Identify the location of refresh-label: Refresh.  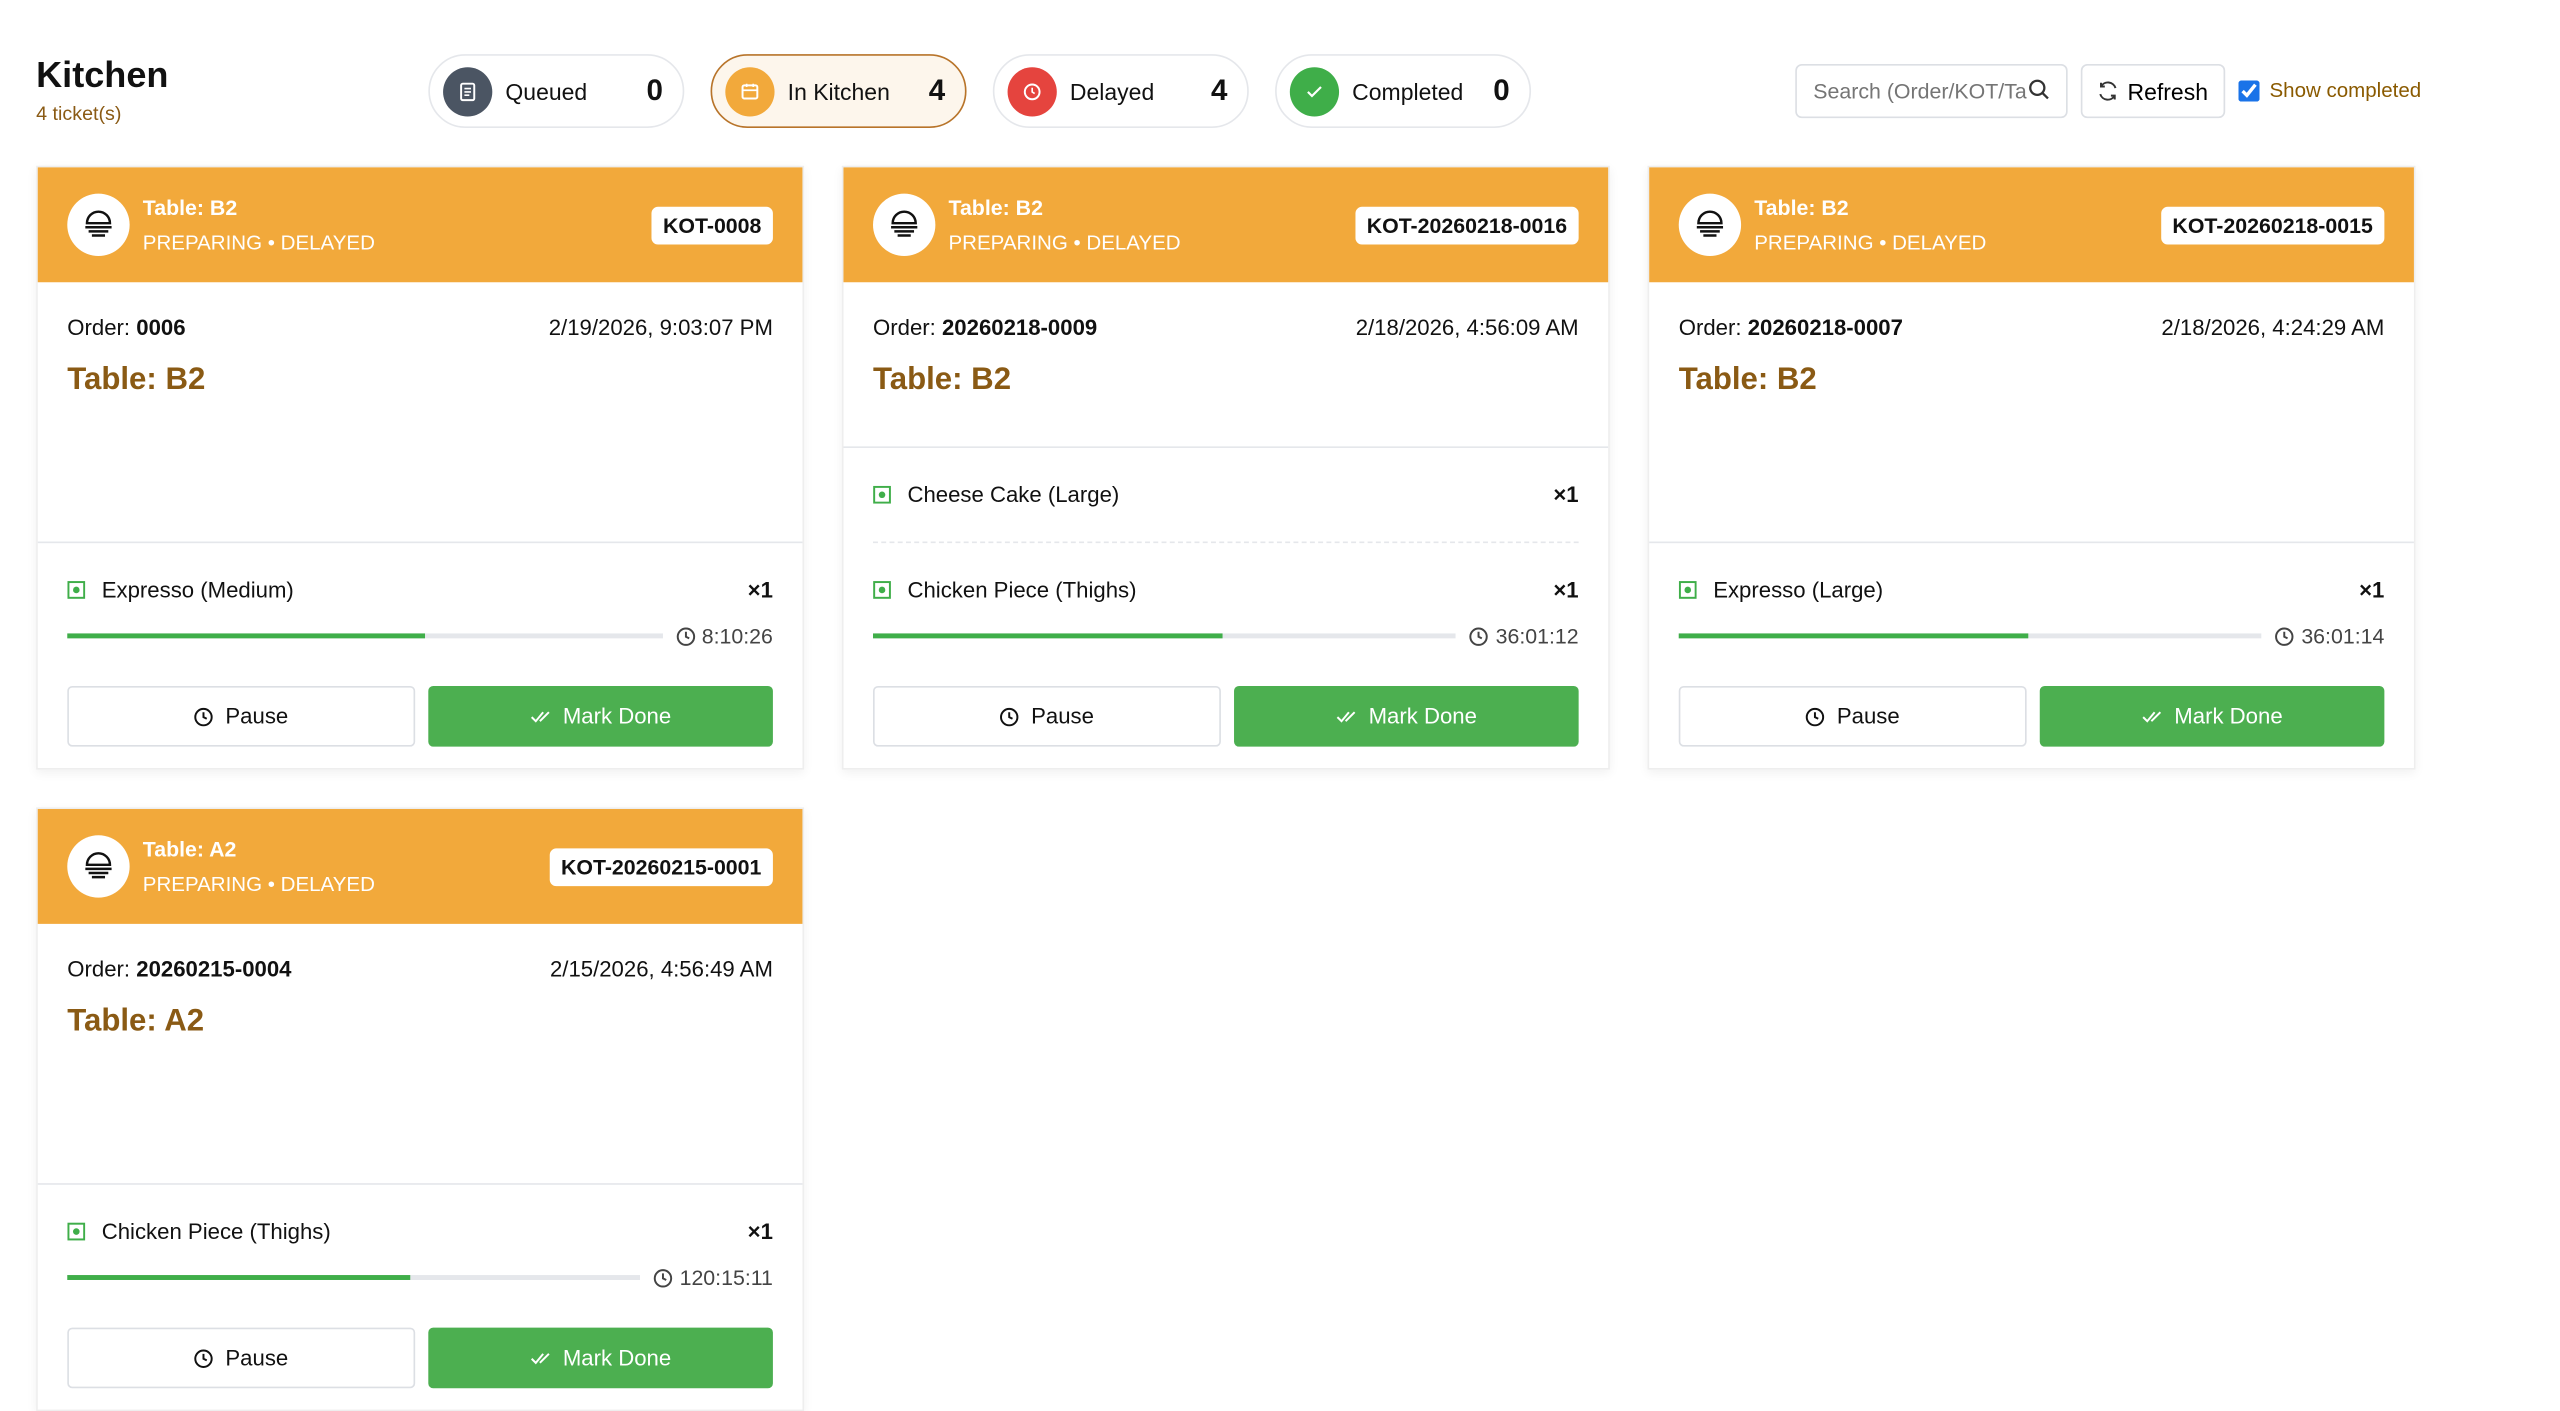
(2167, 91).